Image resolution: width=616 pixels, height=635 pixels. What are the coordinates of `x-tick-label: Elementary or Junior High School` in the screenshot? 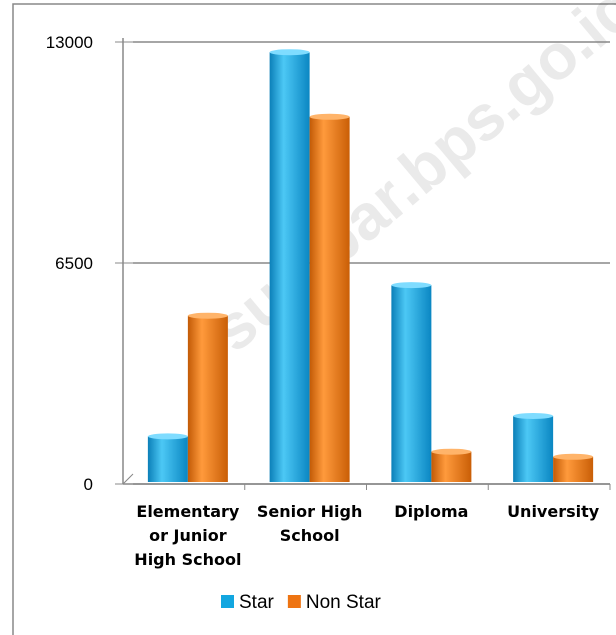 It's located at (188, 535).